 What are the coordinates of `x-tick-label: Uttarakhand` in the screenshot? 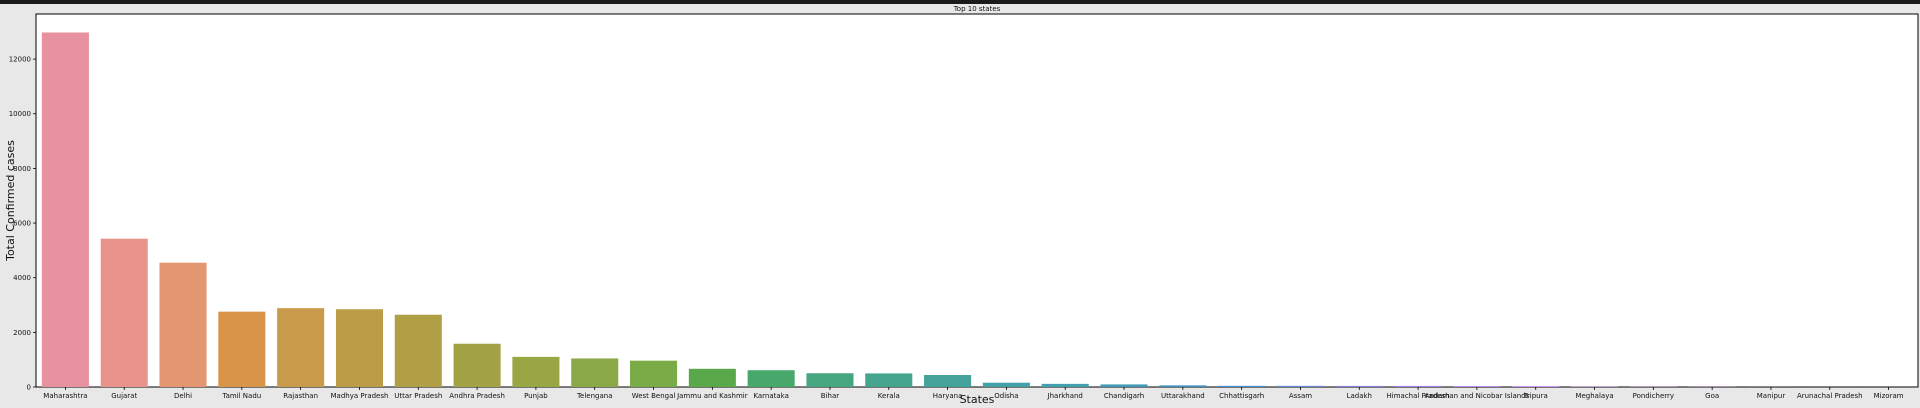 It's located at (1183, 396).